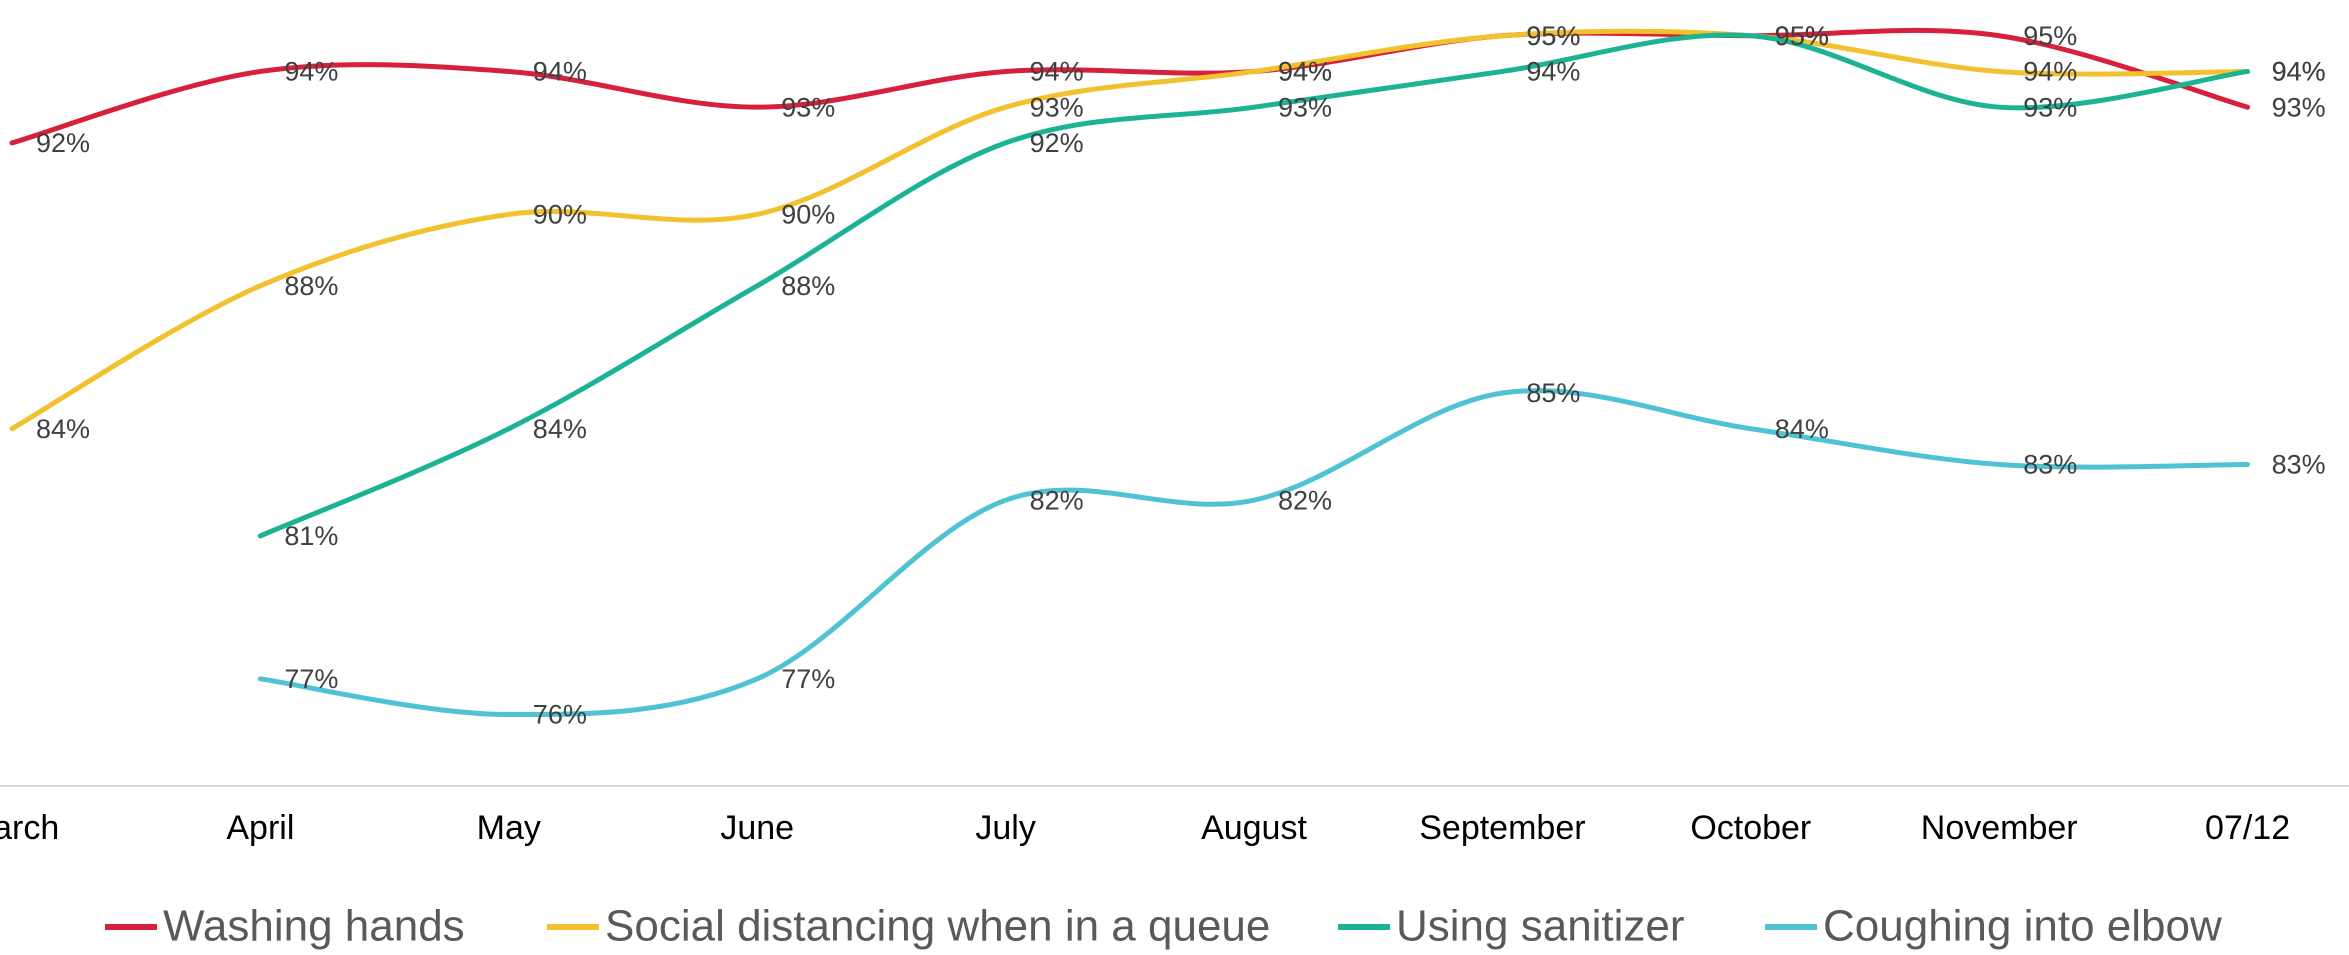  Describe the element at coordinates (937, 926) in the screenshot. I see `legend-label: Social distancing when in a queue` at that location.